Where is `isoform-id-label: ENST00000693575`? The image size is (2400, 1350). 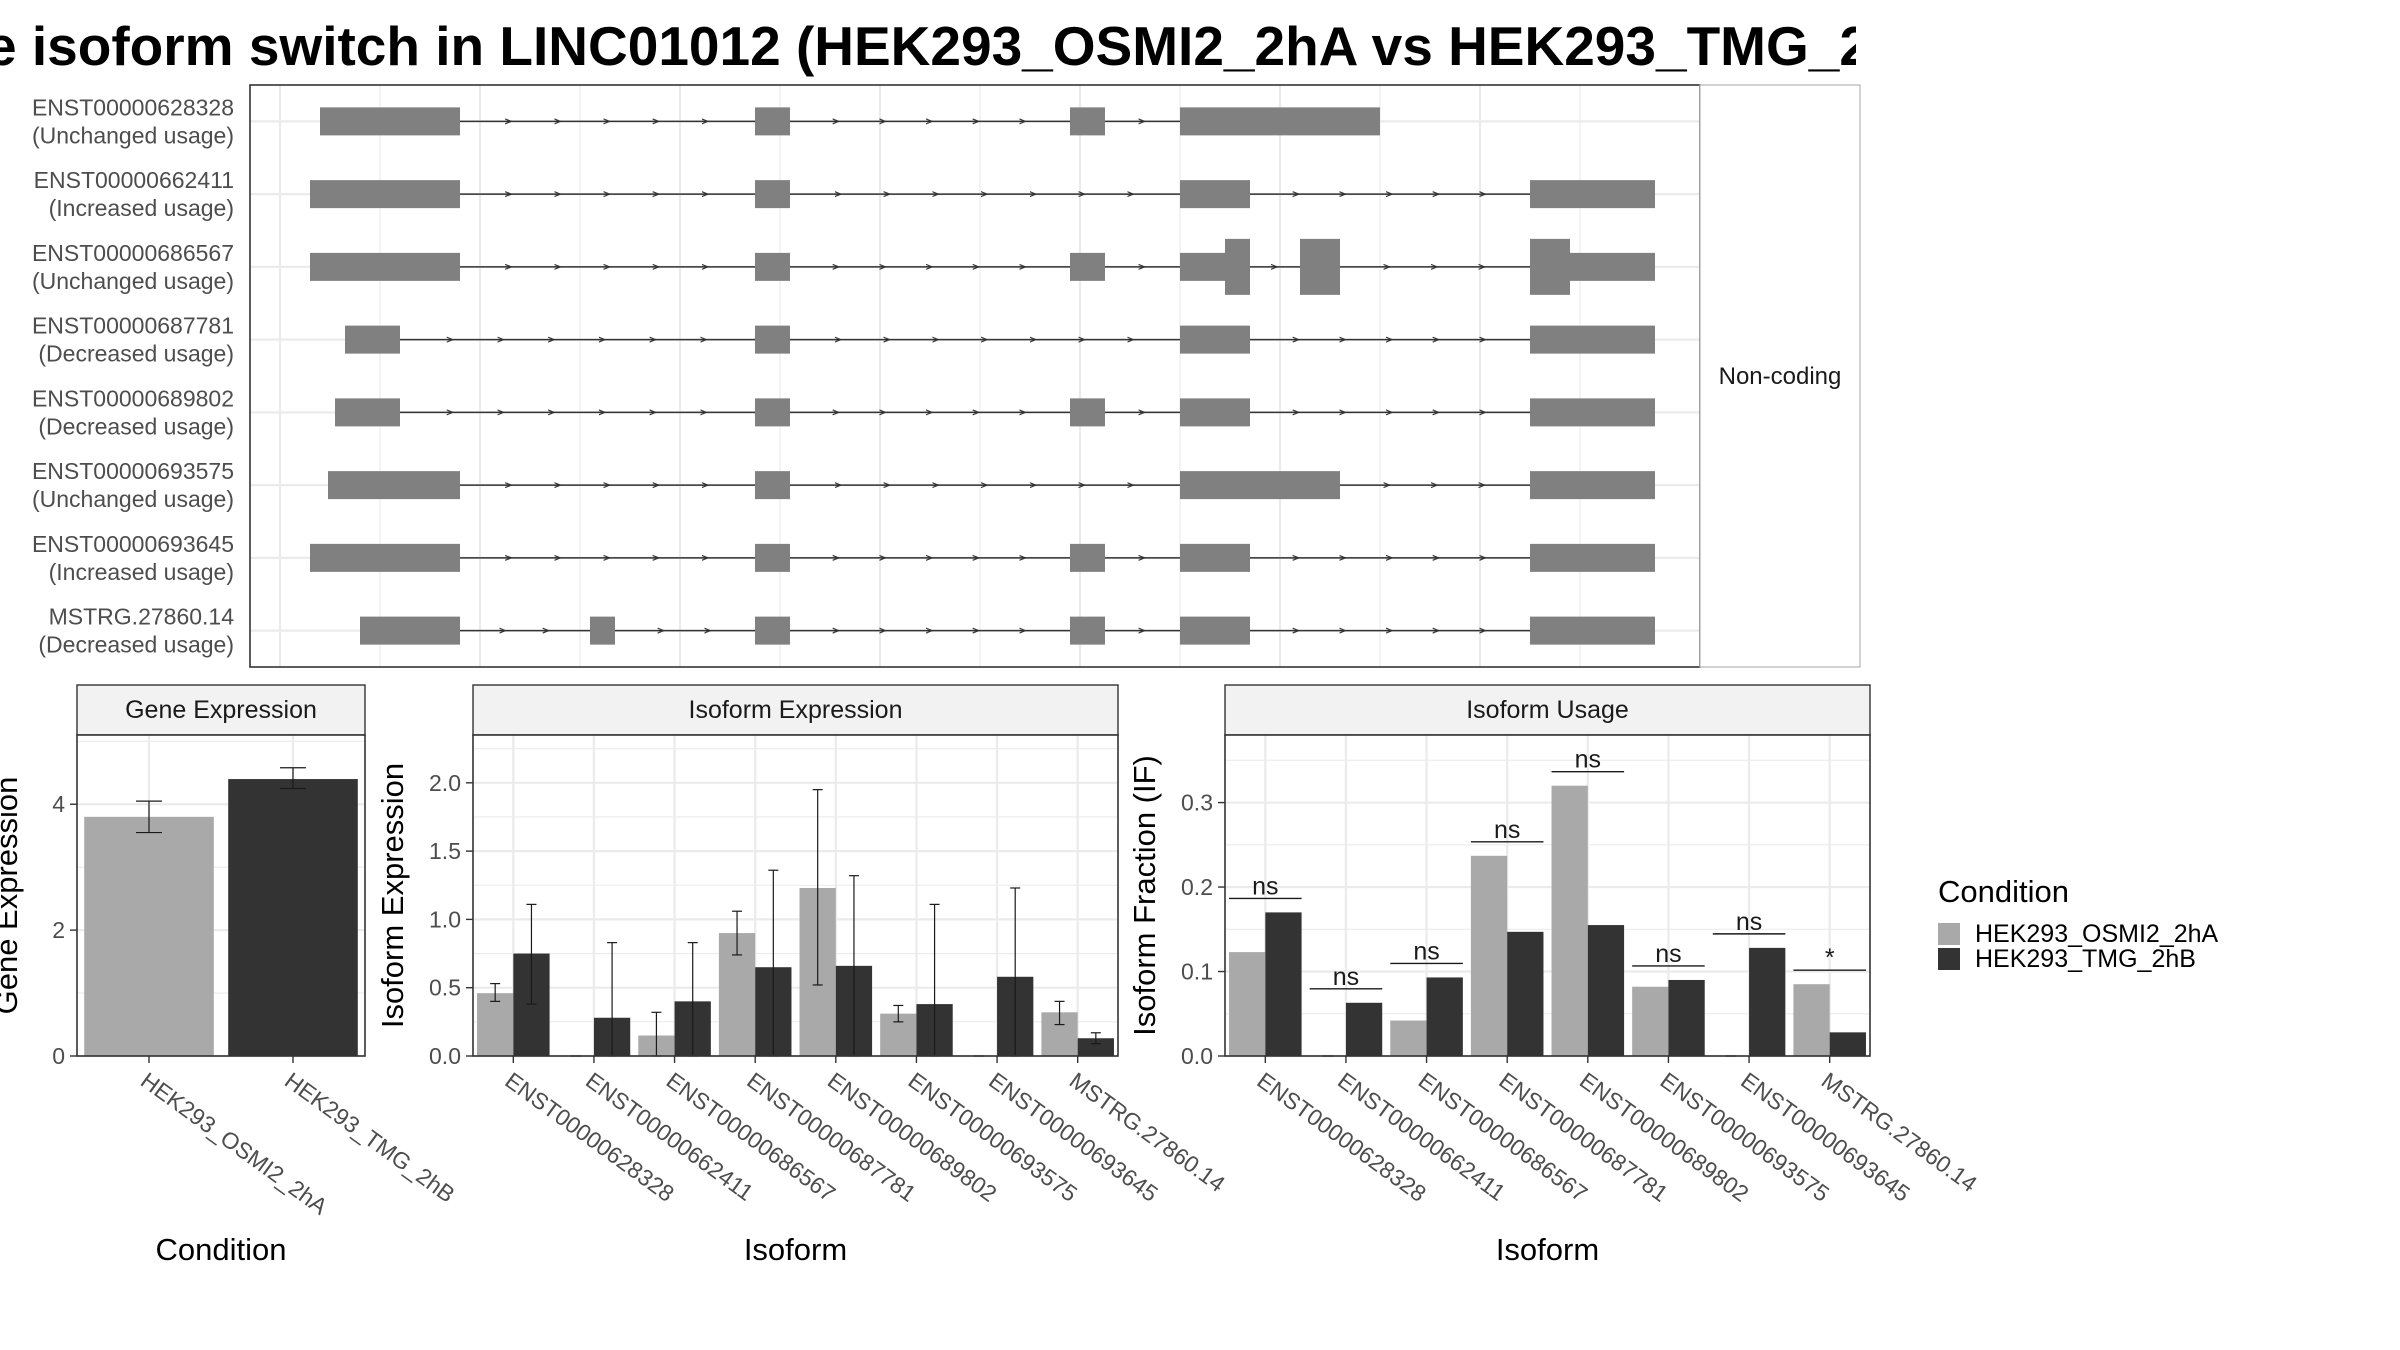 isoform-id-label: ENST00000693575 is located at coordinates (133, 471).